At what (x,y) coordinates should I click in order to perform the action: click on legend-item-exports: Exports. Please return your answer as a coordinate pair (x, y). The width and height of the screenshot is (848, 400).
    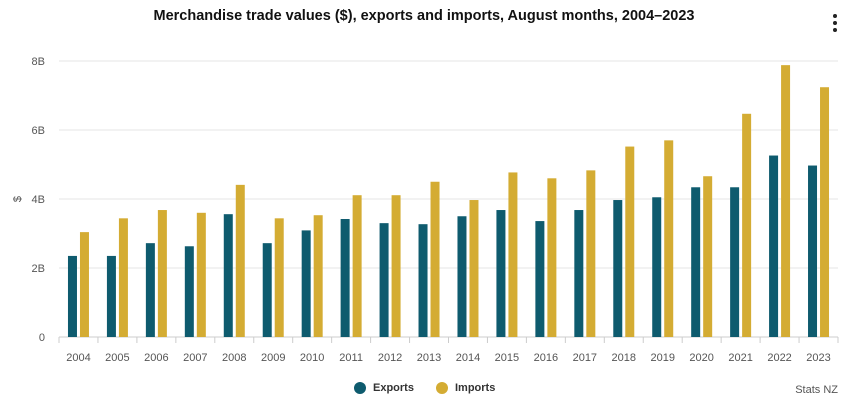
    Looking at the image, I should click on (384, 388).